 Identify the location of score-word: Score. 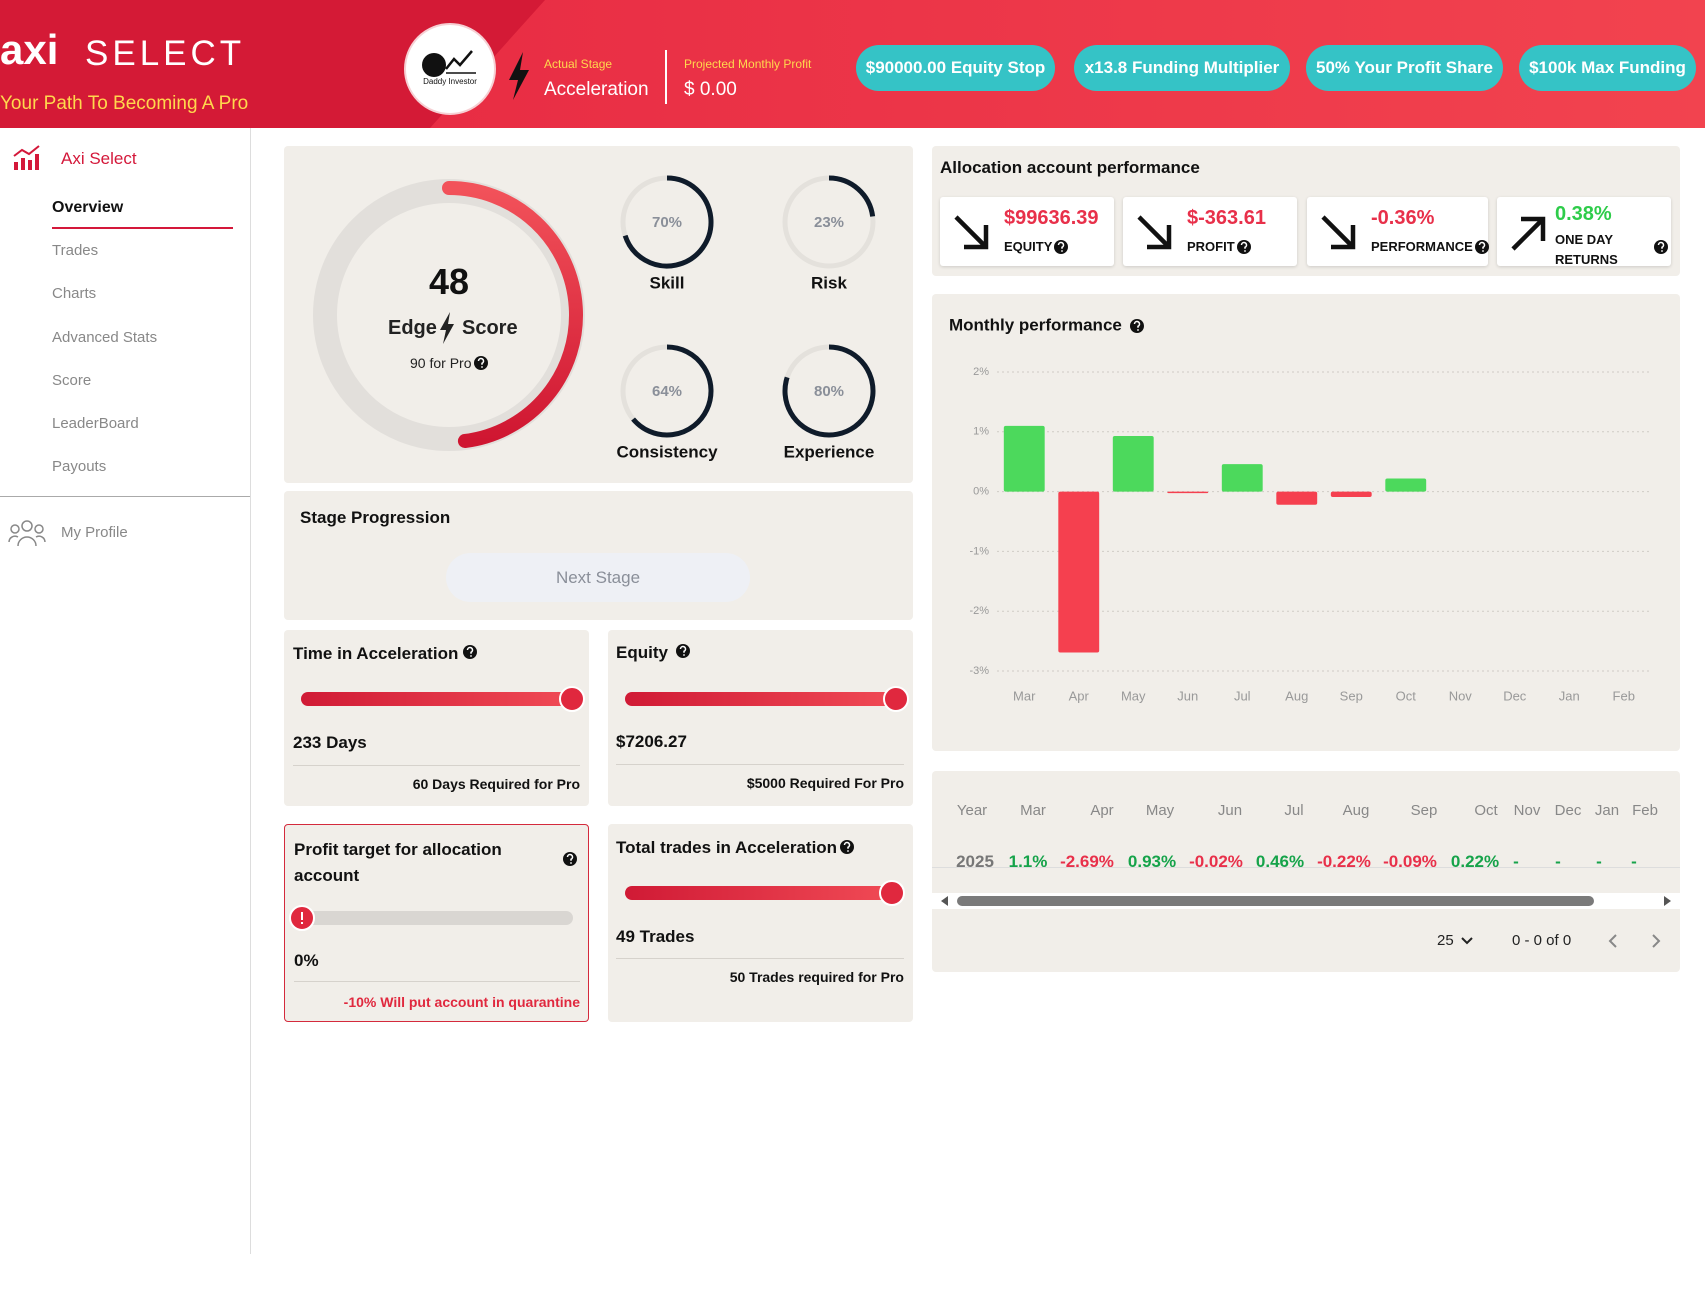
(490, 328).